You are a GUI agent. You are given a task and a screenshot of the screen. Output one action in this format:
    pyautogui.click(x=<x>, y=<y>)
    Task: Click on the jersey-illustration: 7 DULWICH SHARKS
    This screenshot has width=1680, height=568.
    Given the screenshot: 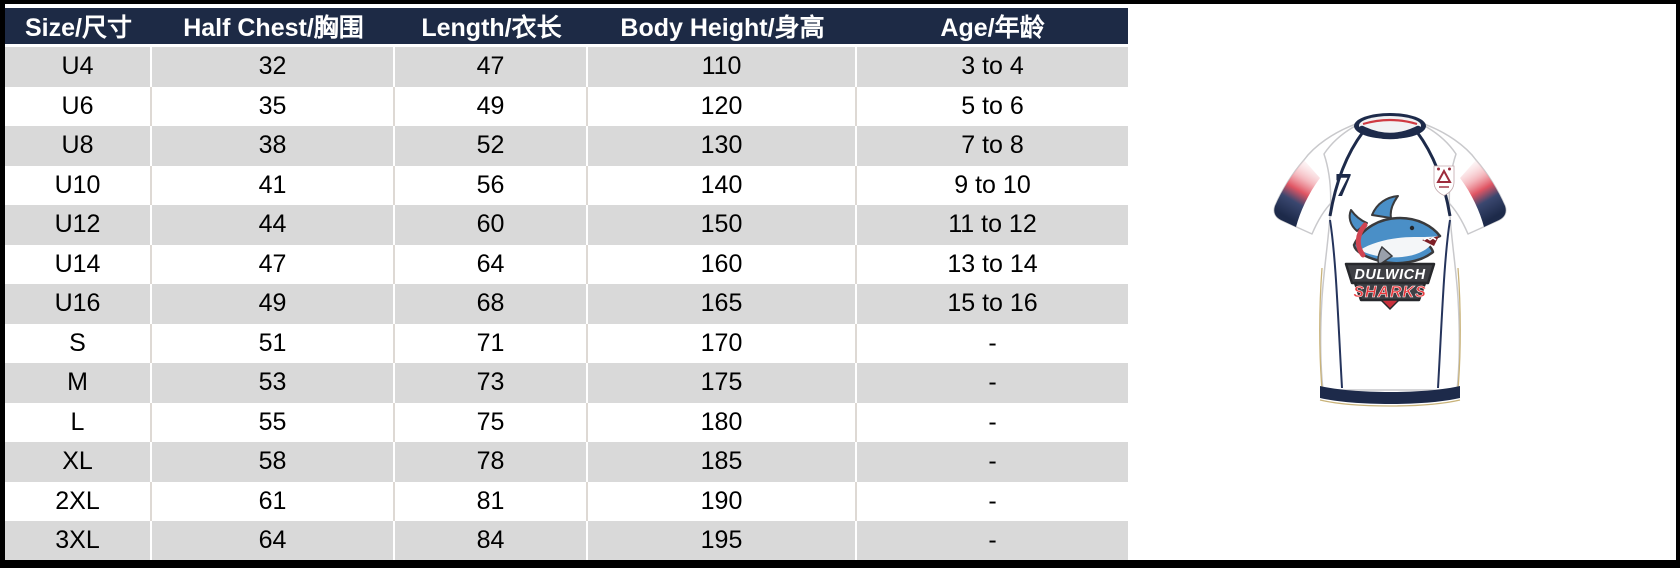 What is the action you would take?
    pyautogui.click(x=1390, y=260)
    